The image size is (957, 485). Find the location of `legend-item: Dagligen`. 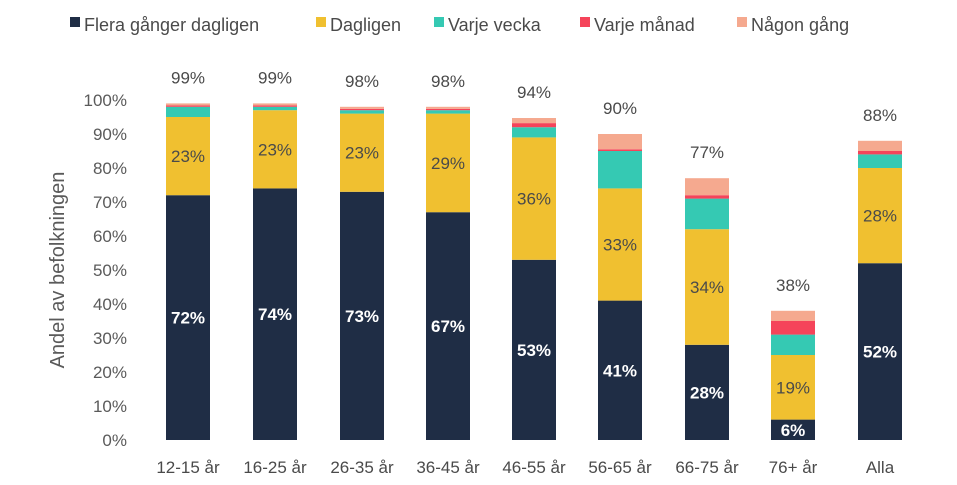

legend-item: Dagligen is located at coordinates (358, 25).